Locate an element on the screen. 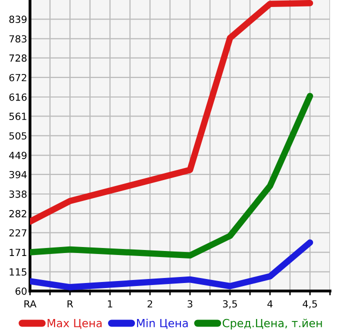 The height and width of the screenshot is (335, 345). y-tick-label: 227 is located at coordinates (17, 232).